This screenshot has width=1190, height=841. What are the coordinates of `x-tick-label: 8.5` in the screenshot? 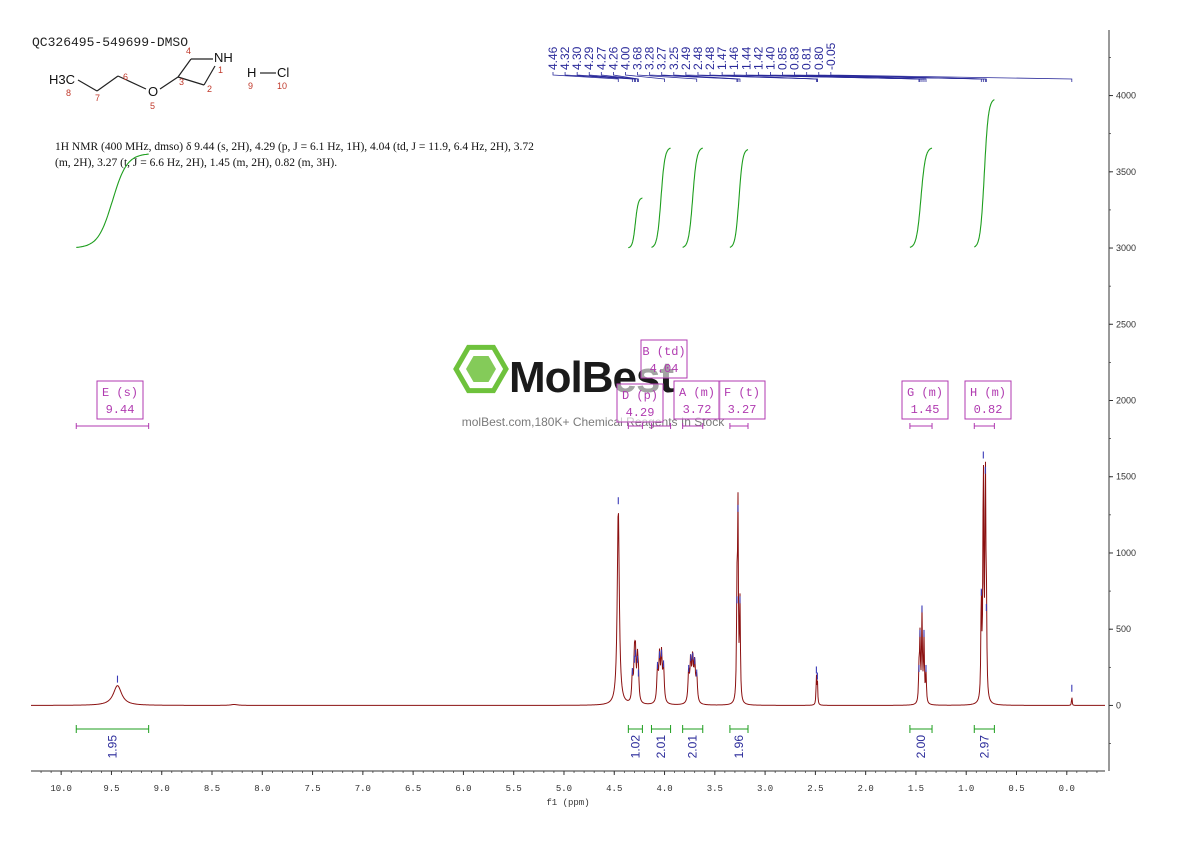 It's located at (212, 789).